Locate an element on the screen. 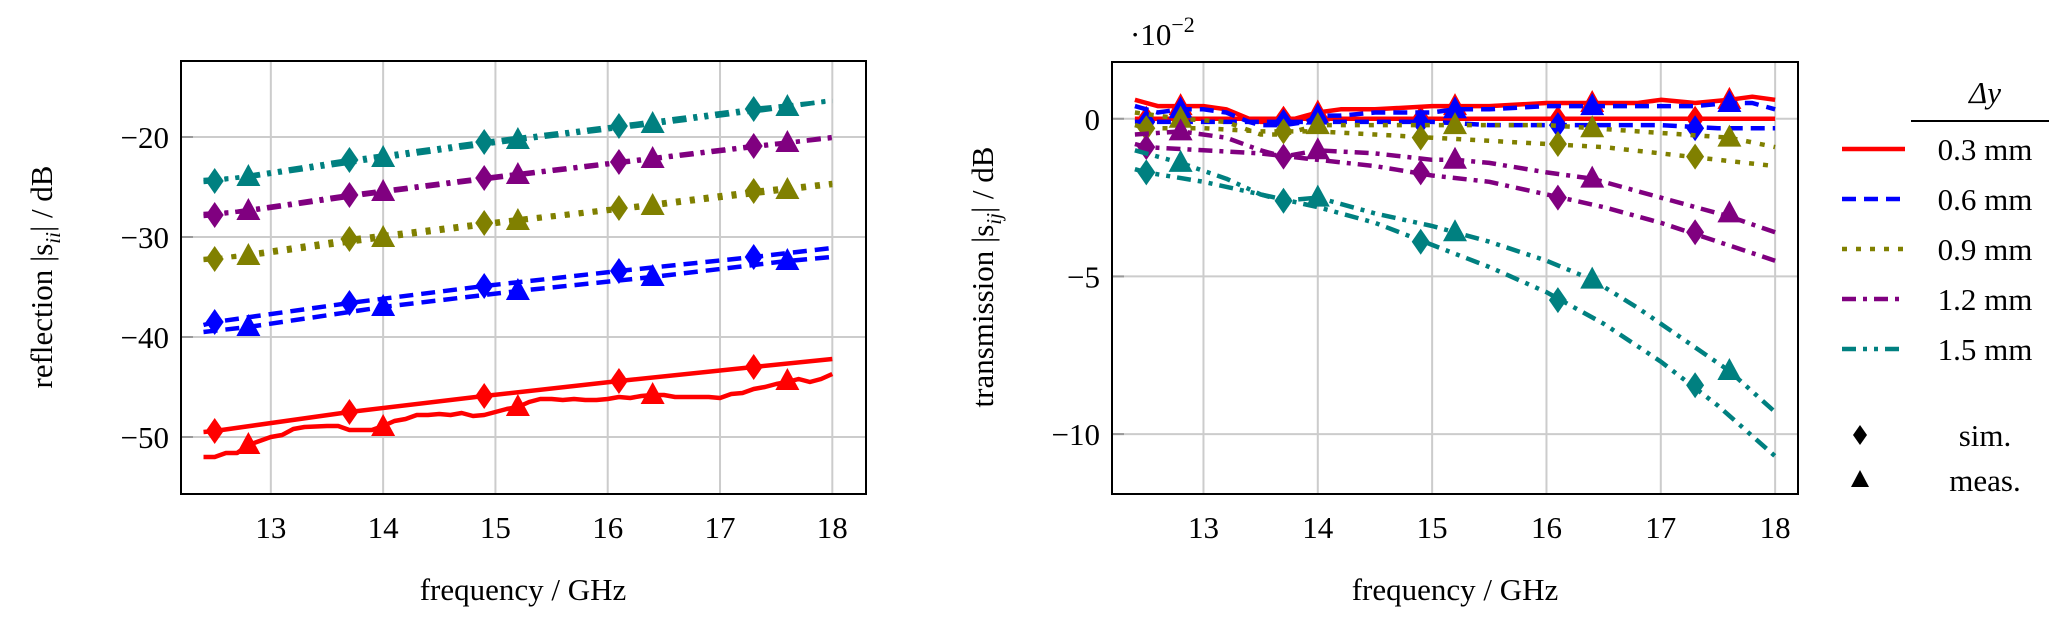  x-tick-label: 18 is located at coordinates (832, 527).